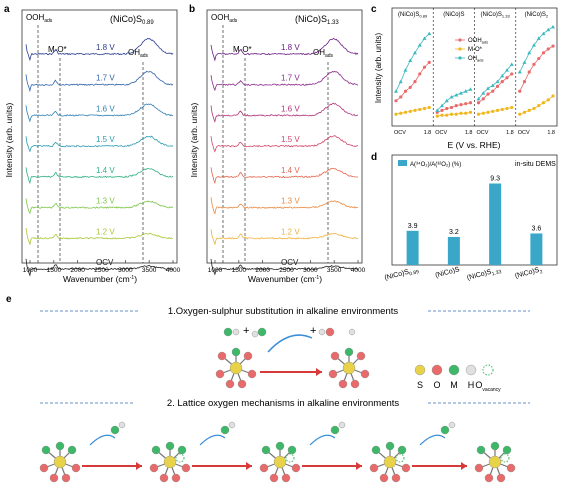  Describe the element at coordinates (224, 18) in the screenshot. I see `ann-oohads: OOHads` at that location.